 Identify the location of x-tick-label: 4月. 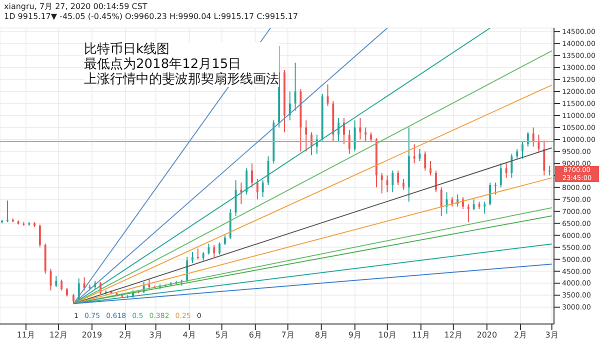
(189, 335).